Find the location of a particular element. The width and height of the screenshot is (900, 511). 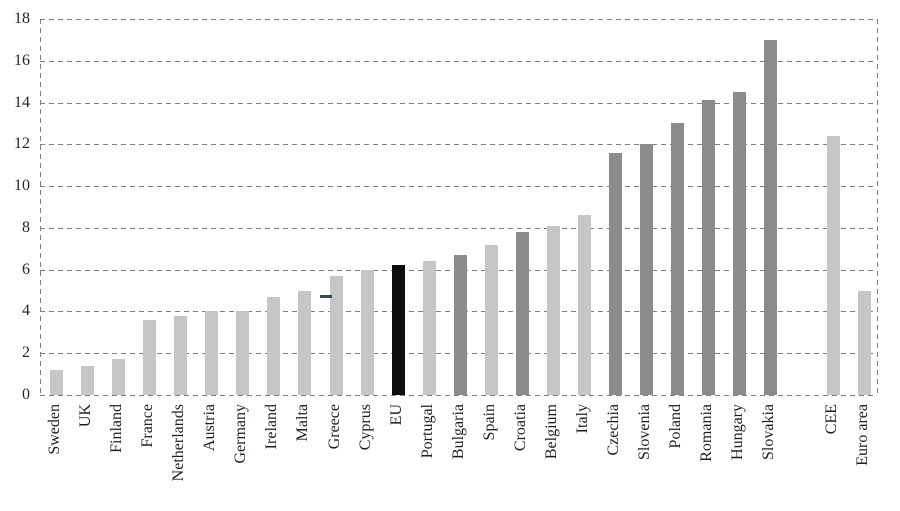

x-tick-label-slovenia: Slovenia is located at coordinates (645, 432).